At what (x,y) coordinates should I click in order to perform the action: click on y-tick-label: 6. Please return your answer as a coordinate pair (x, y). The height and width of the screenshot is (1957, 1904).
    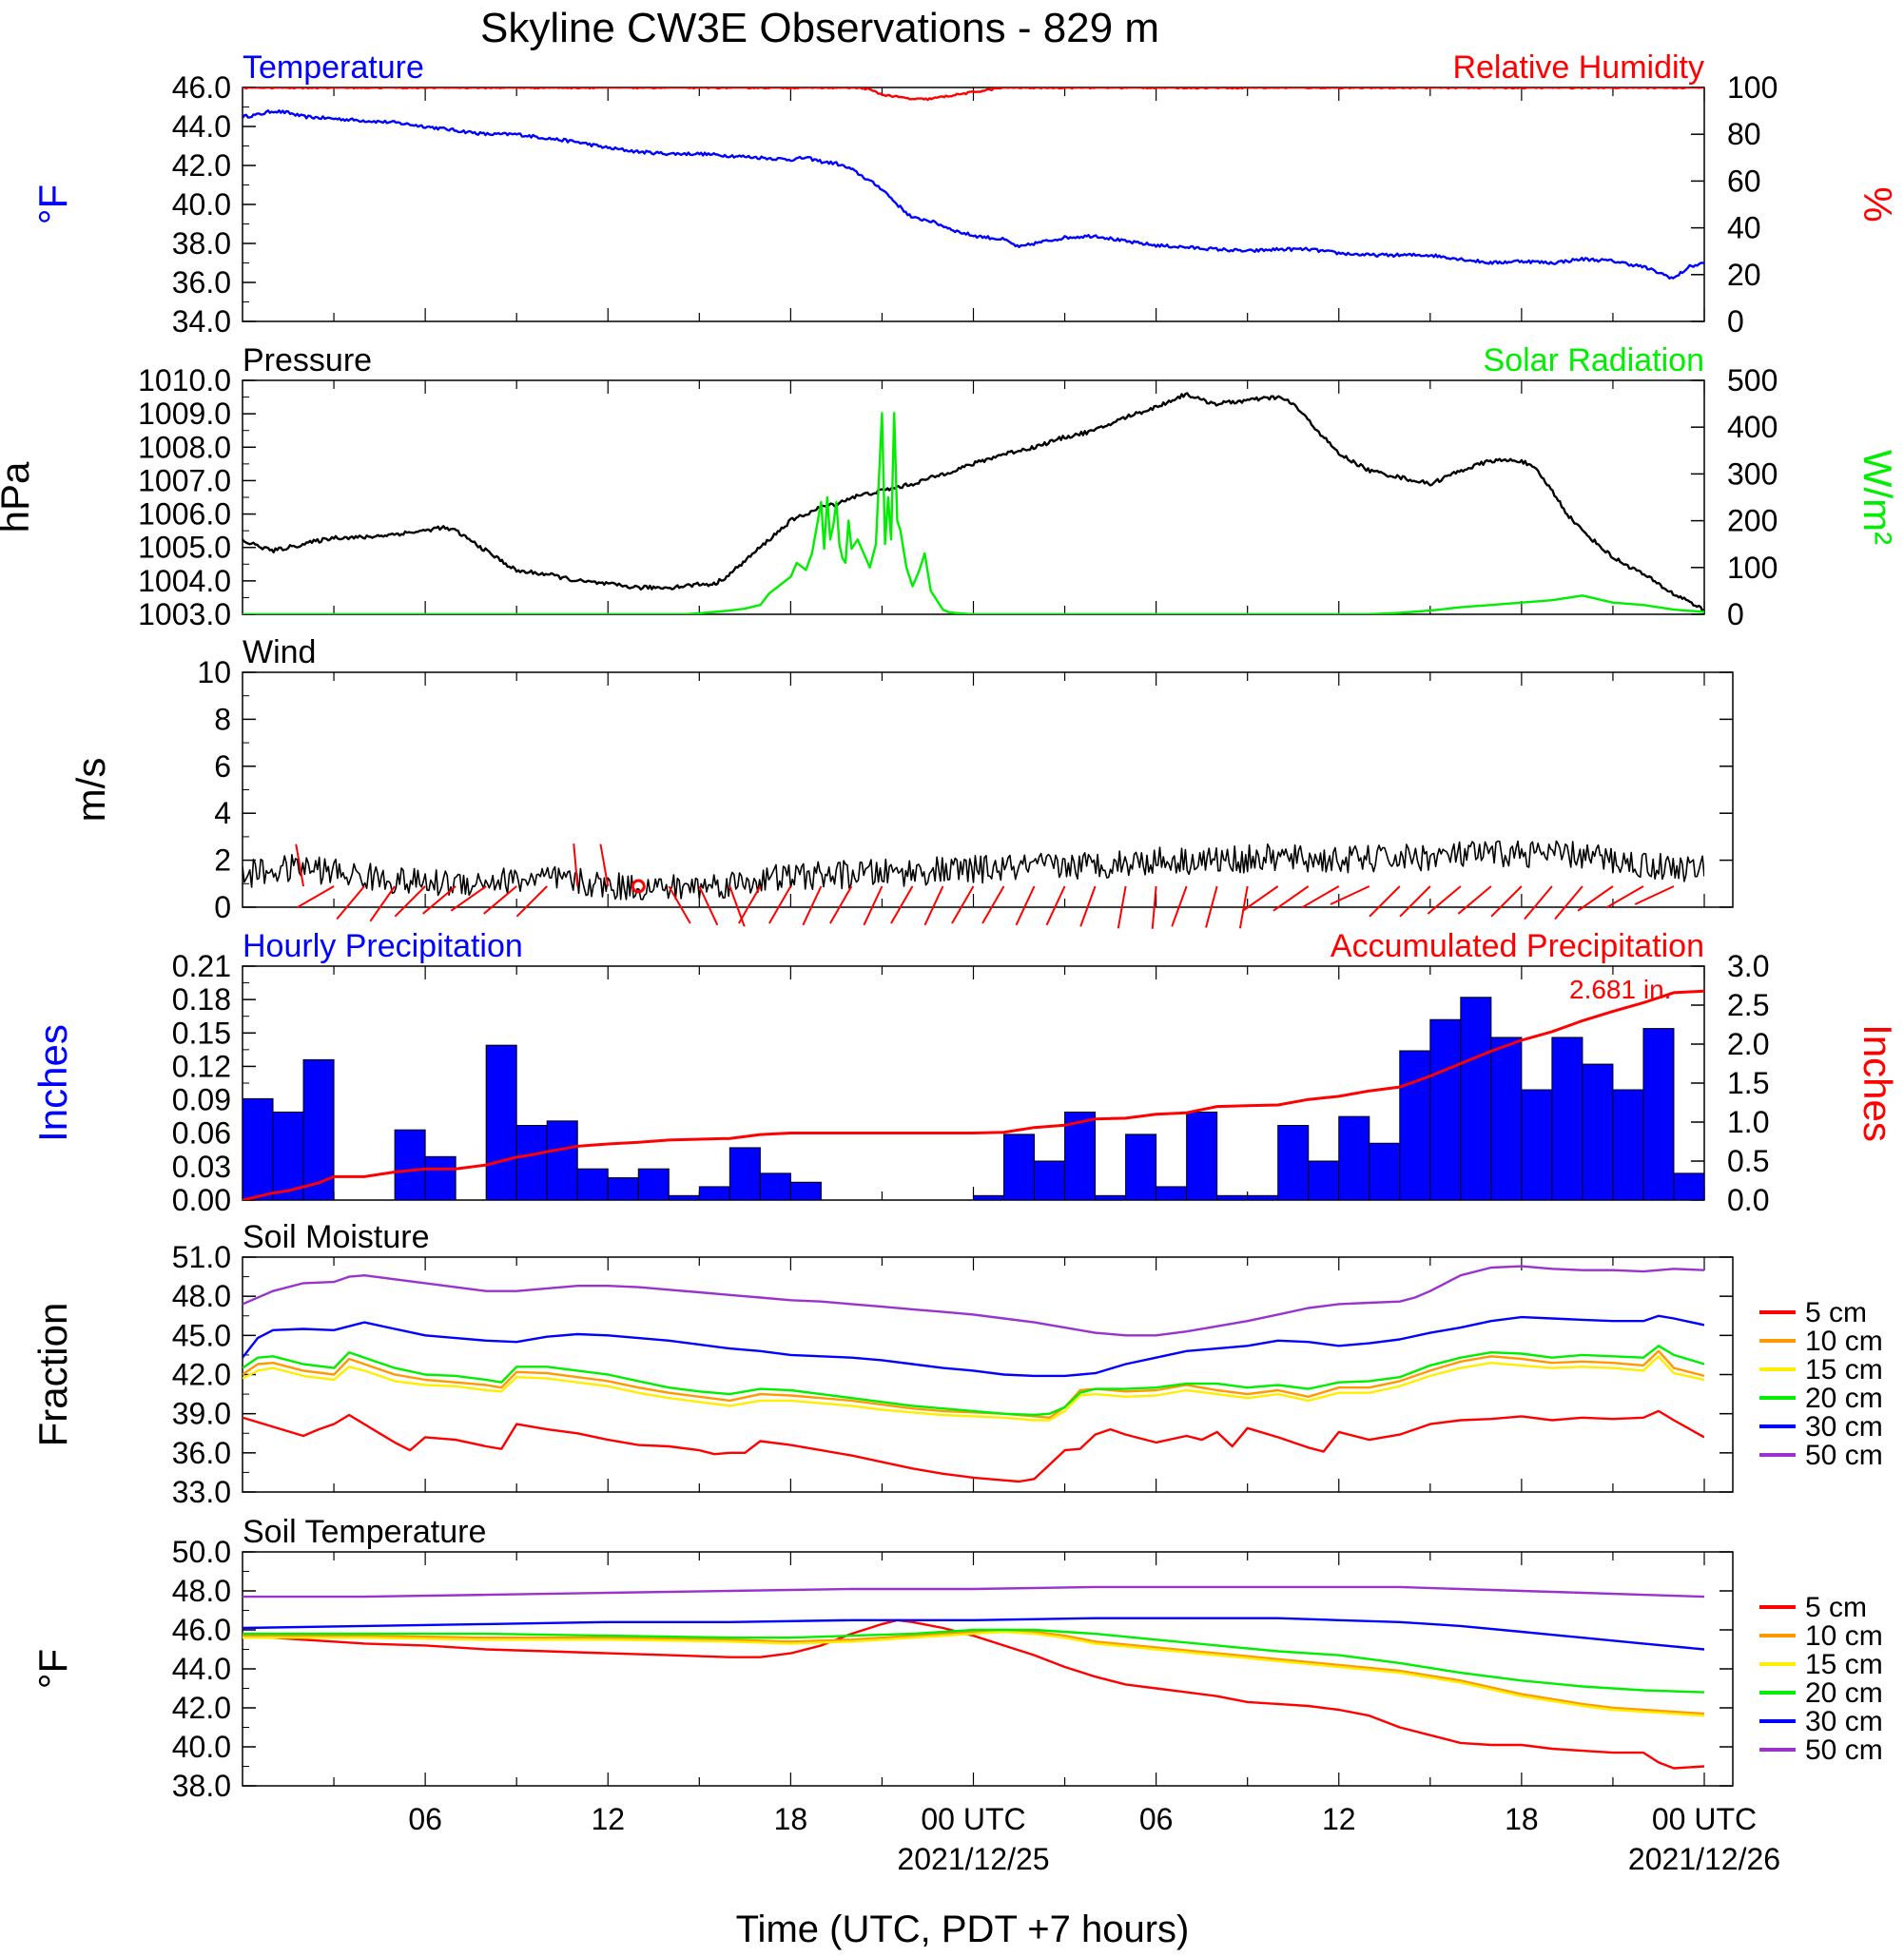
    Looking at the image, I should click on (222, 766).